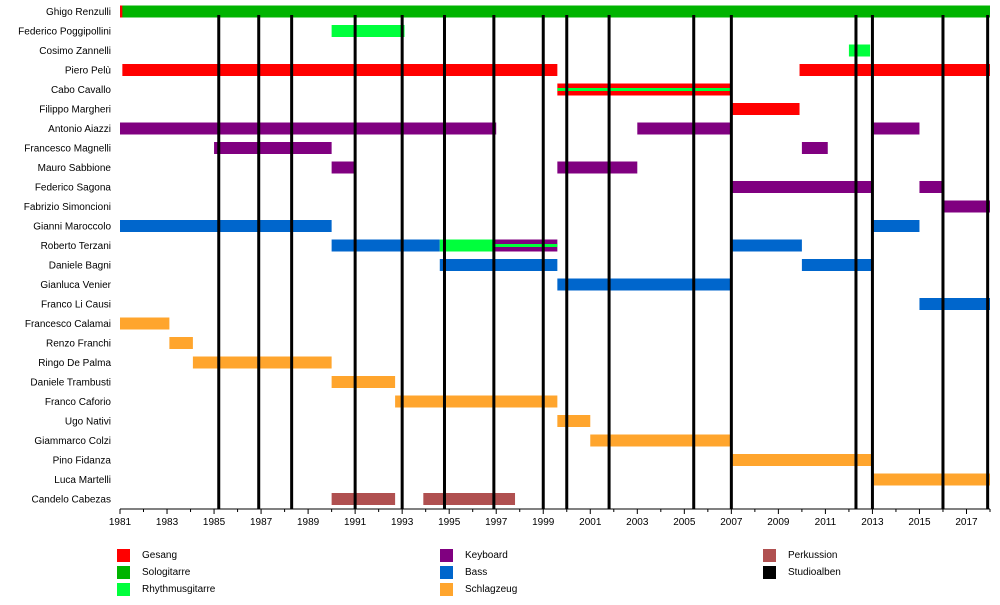 The image size is (1000, 605). Describe the element at coordinates (123, 572) in the screenshot. I see `legend-swatch-lead_guitar` at that location.